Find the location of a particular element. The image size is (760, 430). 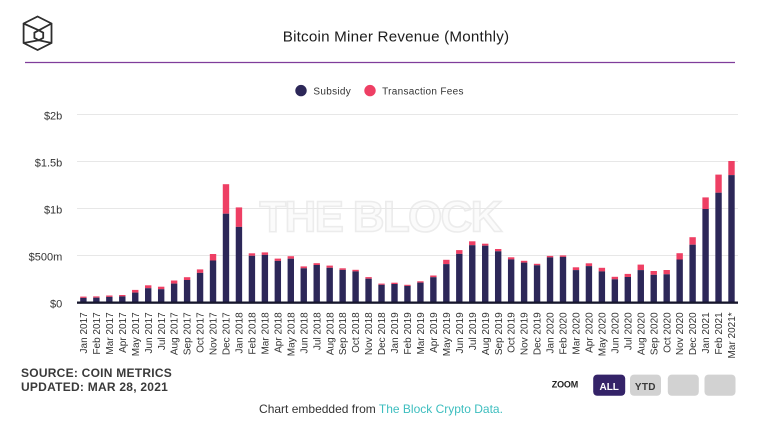

svg-text: May 2017 is located at coordinates (136, 334).